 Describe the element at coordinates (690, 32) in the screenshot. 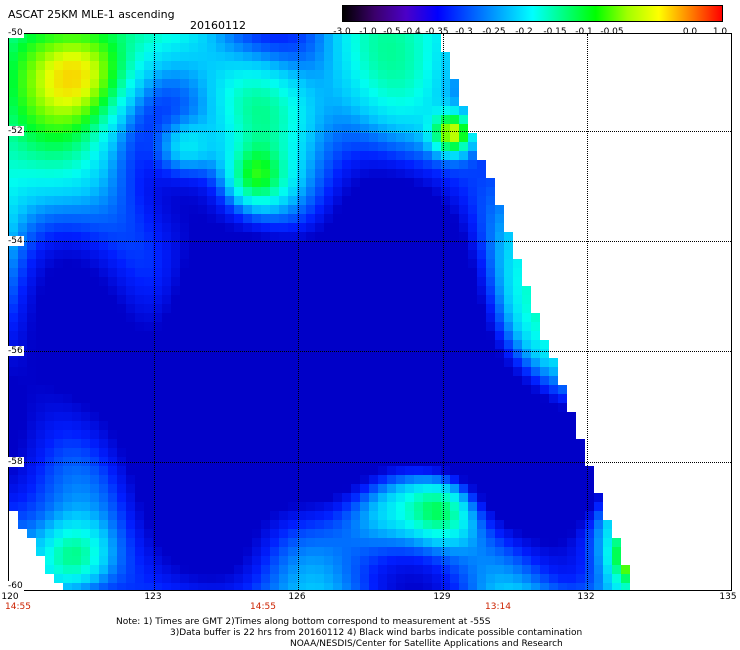

I see `colorbar-tick-label: 0.0` at that location.